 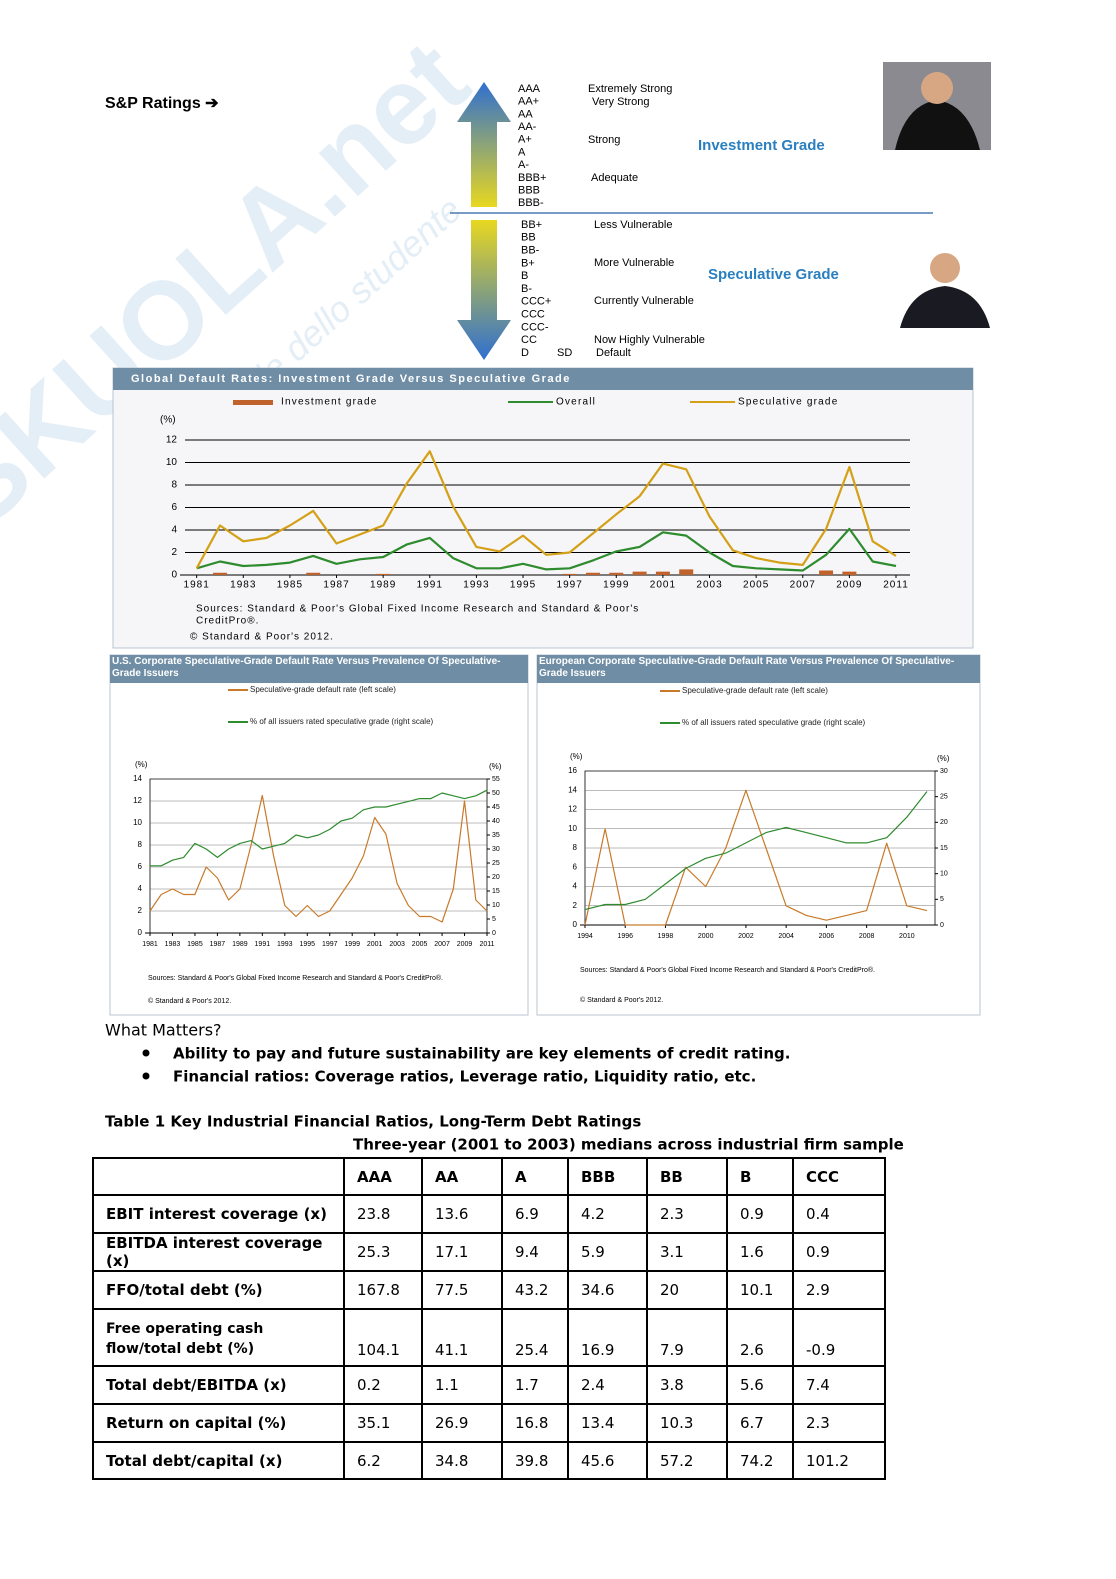 I want to click on x-tick-label: 1993, so click(x=476, y=585).